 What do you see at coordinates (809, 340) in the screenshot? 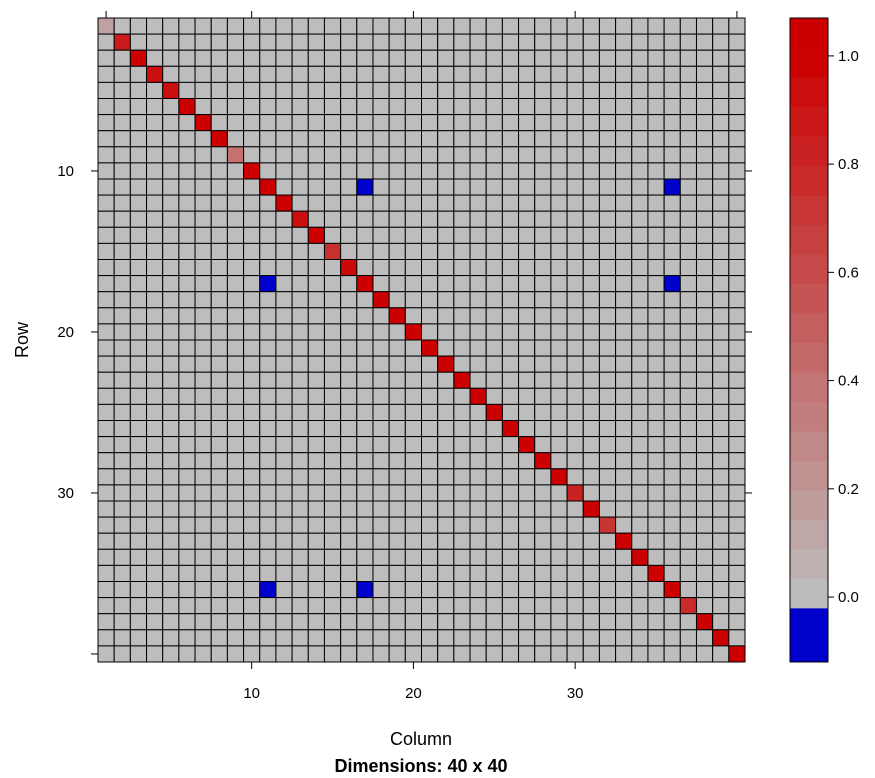
I see `colorbar-frame` at bounding box center [809, 340].